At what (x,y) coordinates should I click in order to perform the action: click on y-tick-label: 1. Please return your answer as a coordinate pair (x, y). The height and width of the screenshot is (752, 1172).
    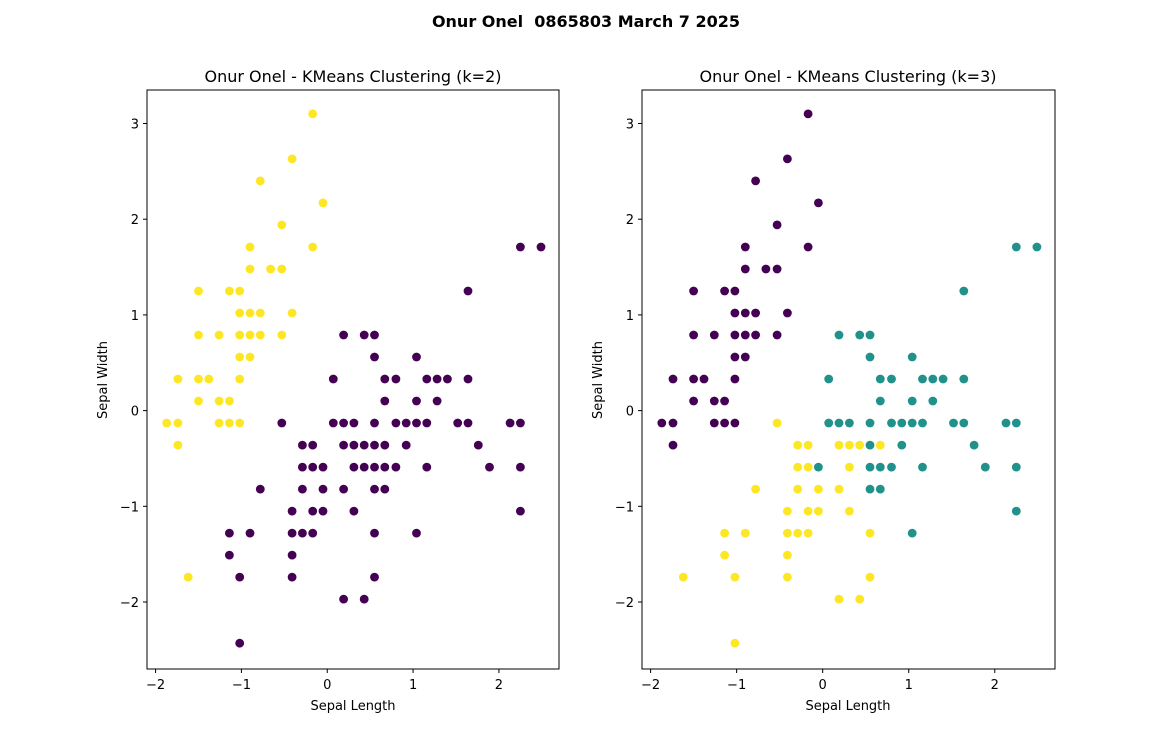
    Looking at the image, I should click on (630, 316).